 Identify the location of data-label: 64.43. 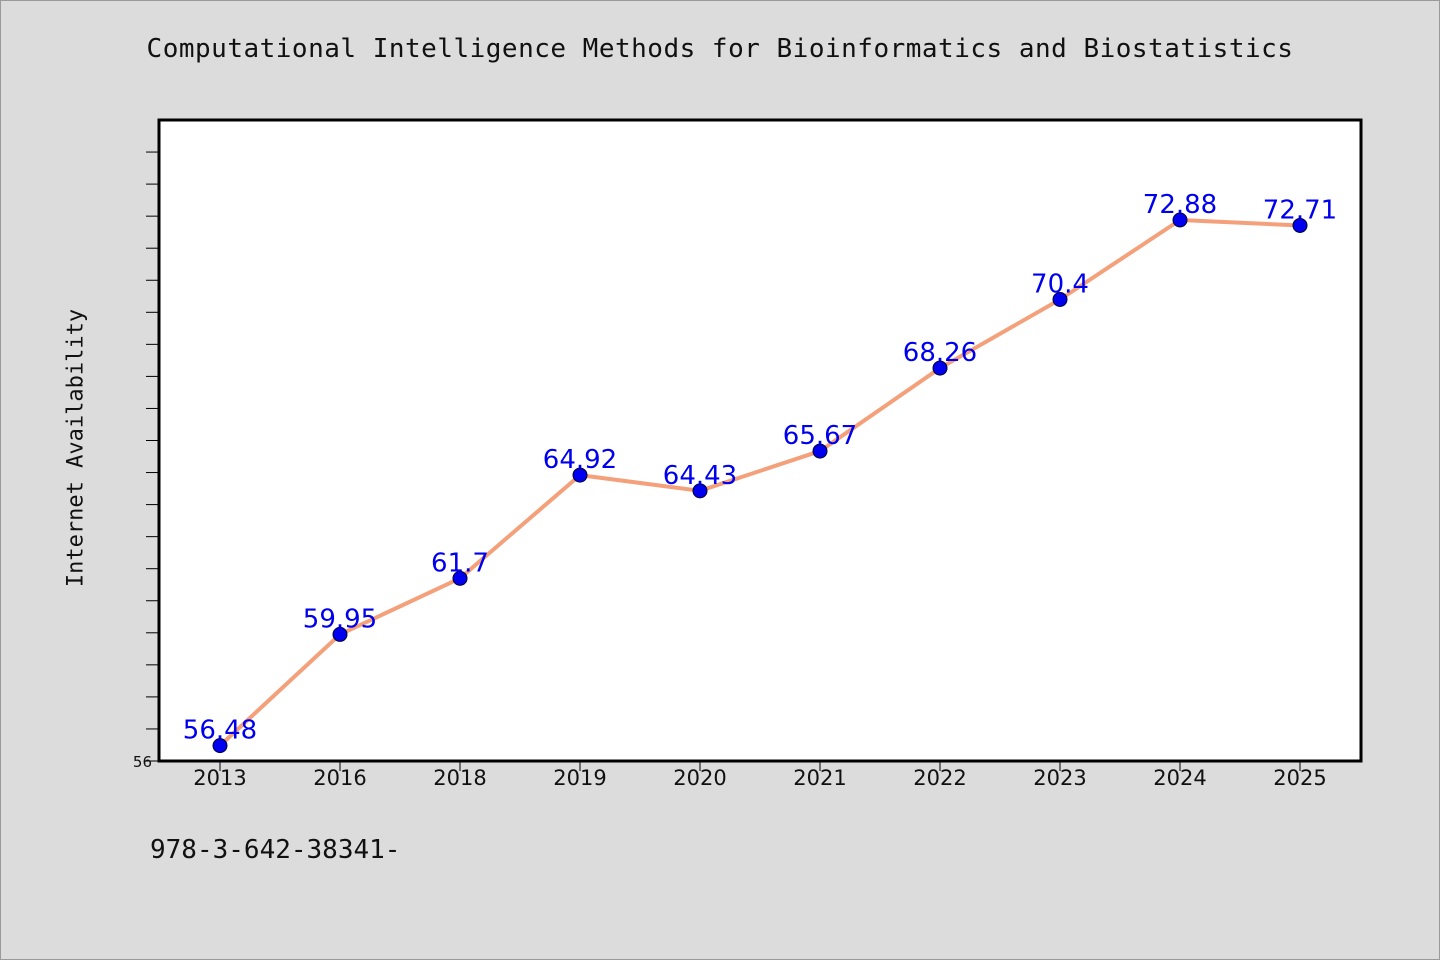
(700, 476).